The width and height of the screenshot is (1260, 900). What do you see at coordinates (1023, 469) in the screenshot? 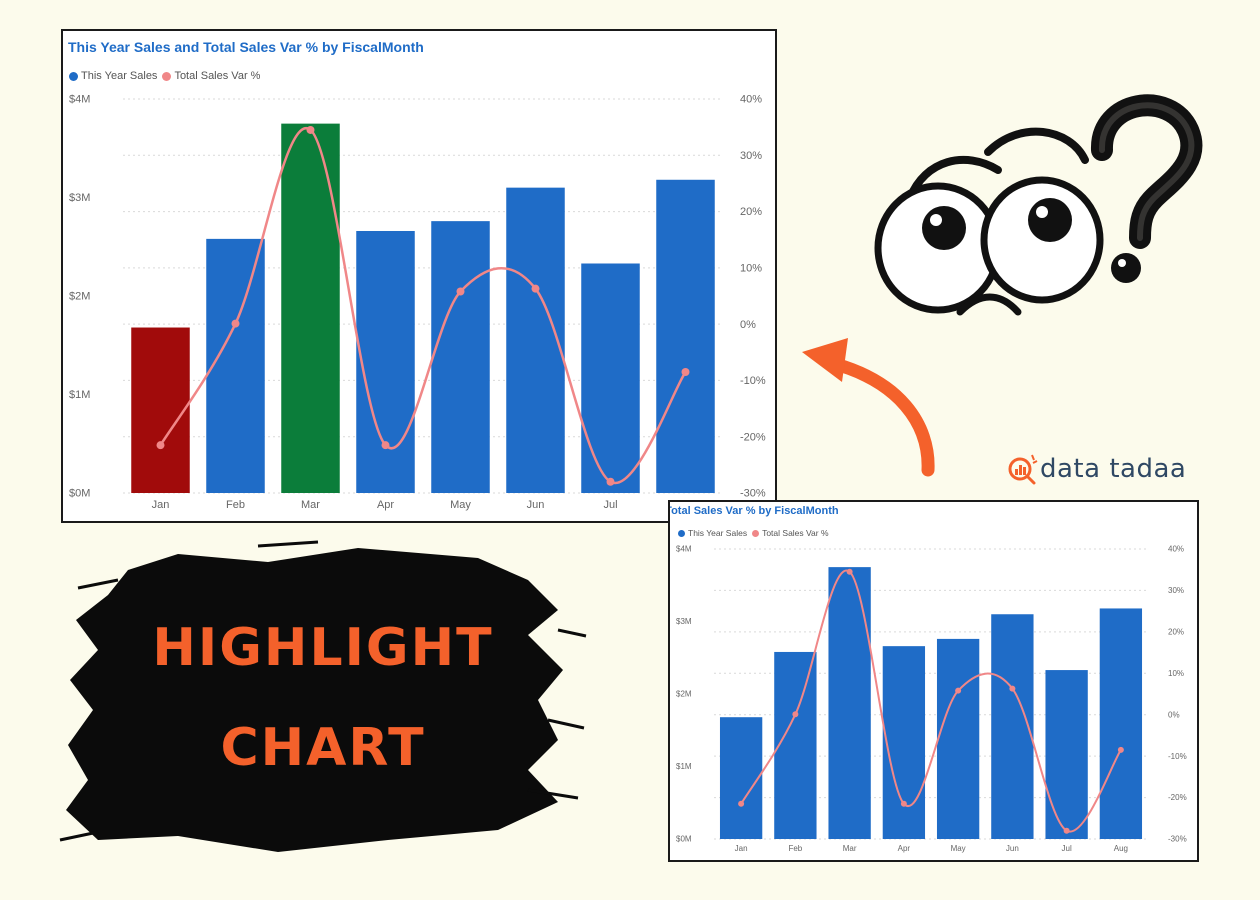
I see `data-tadaa-logo-icon` at bounding box center [1023, 469].